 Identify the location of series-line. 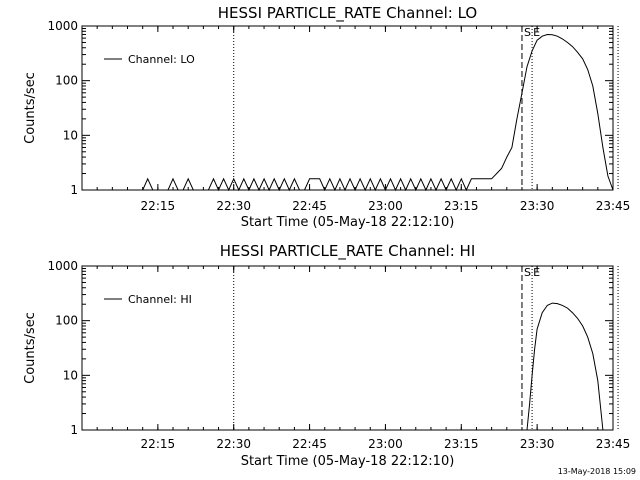
(565, 366).